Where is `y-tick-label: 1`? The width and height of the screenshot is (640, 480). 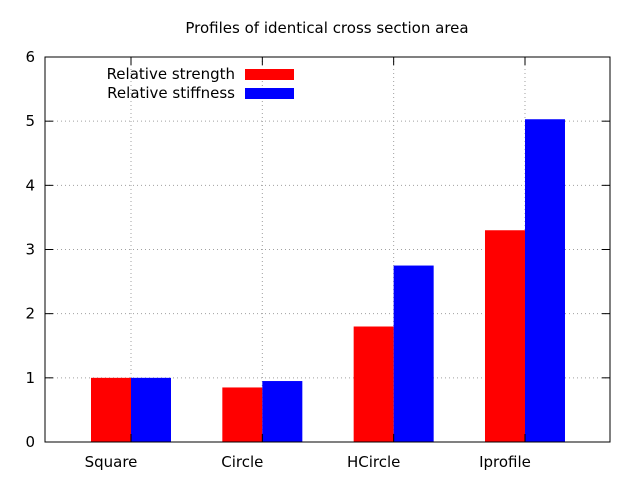 y-tick-label: 1 is located at coordinates (30, 378).